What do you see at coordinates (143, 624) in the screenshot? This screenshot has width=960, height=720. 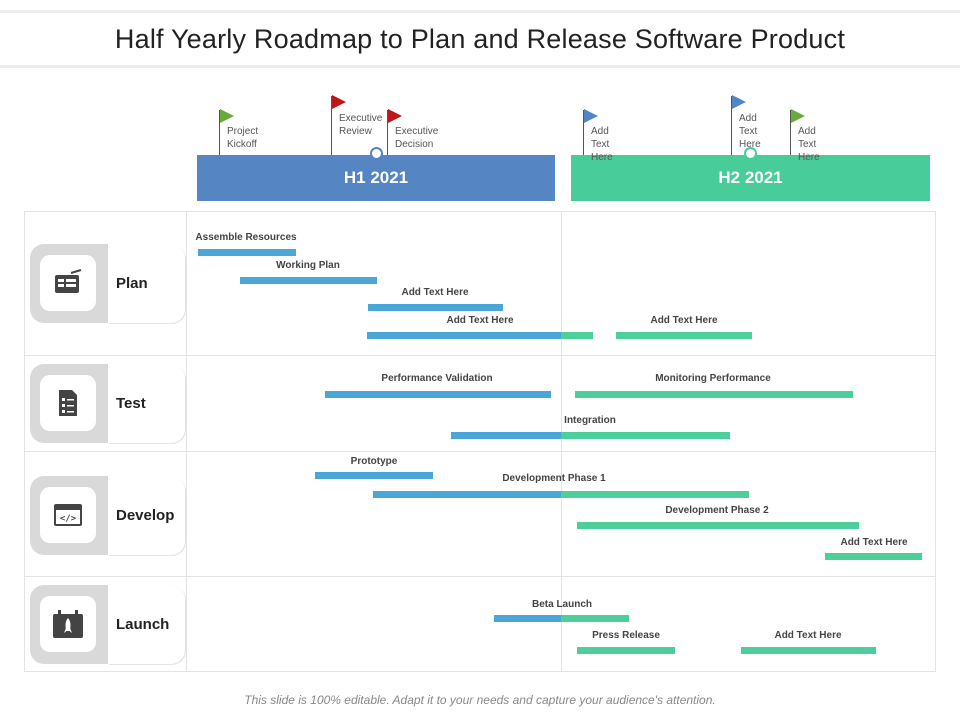 I see `row-label-text: Launch` at bounding box center [143, 624].